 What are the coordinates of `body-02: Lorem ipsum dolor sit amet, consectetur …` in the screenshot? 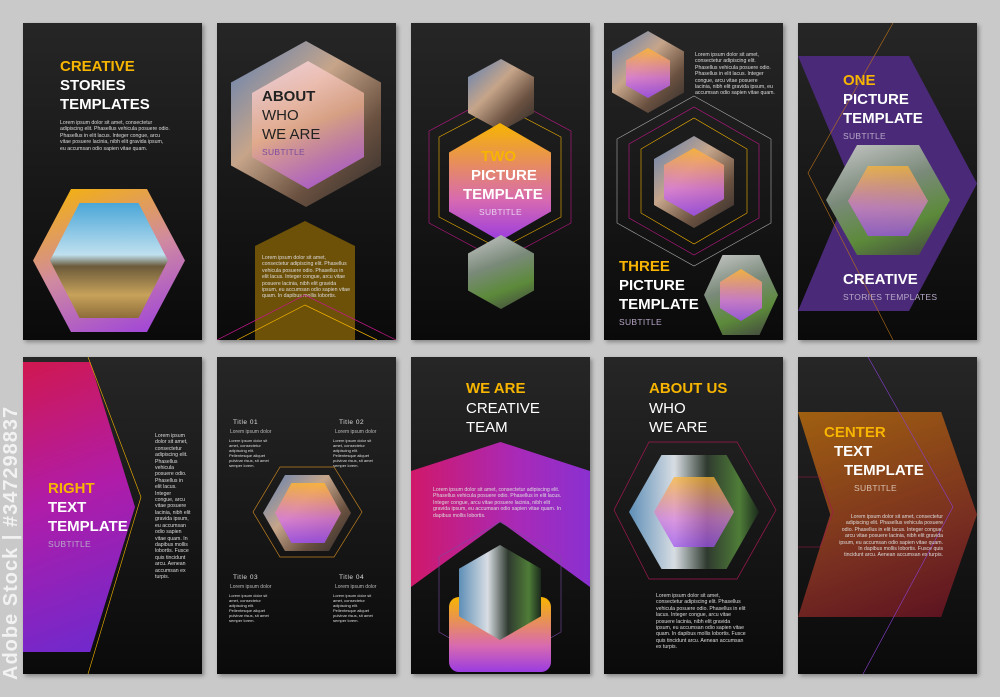 It's located at (353, 453).